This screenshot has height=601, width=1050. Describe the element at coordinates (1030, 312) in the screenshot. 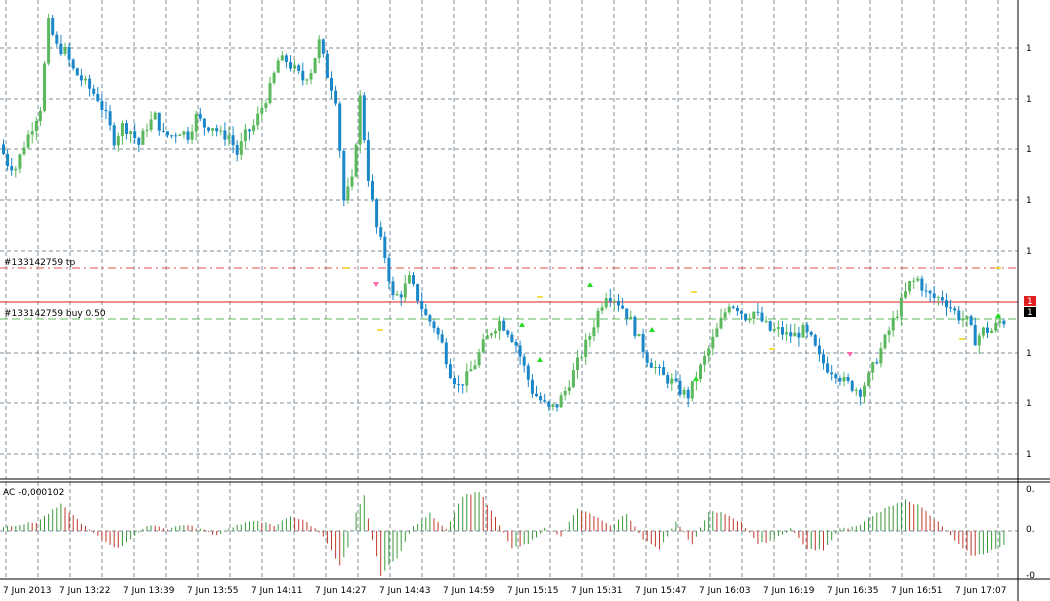

I see `price-tag-black: 1` at that location.